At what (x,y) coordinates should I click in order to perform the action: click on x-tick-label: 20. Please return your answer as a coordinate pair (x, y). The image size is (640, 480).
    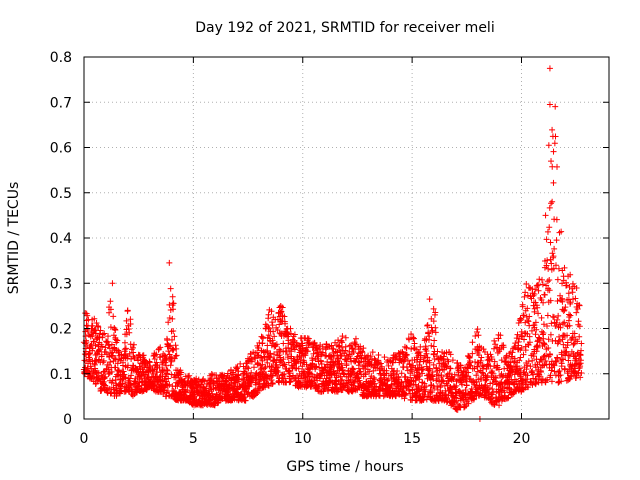
    Looking at the image, I should click on (522, 439).